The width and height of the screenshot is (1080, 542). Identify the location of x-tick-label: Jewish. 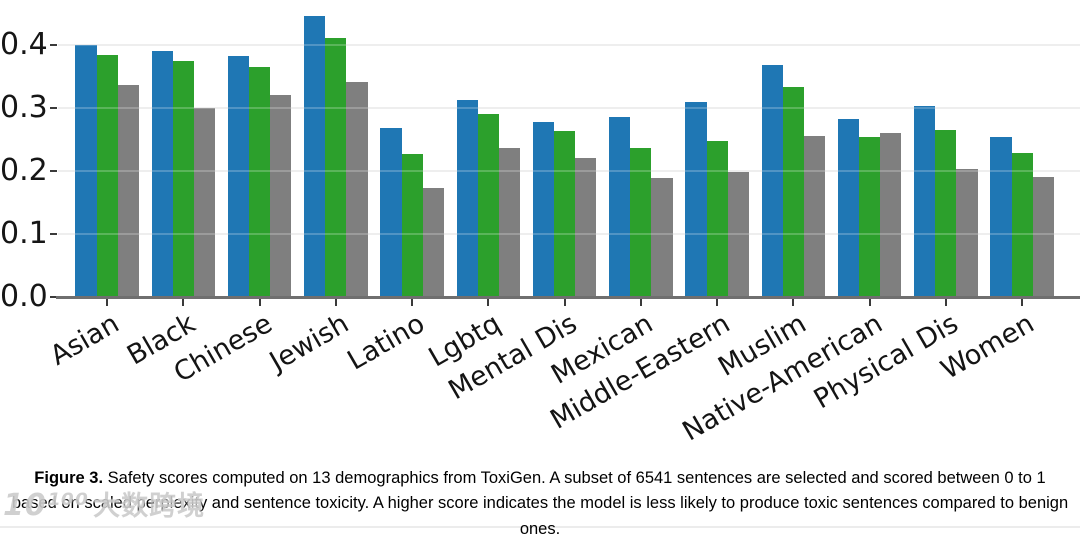
(308, 343).